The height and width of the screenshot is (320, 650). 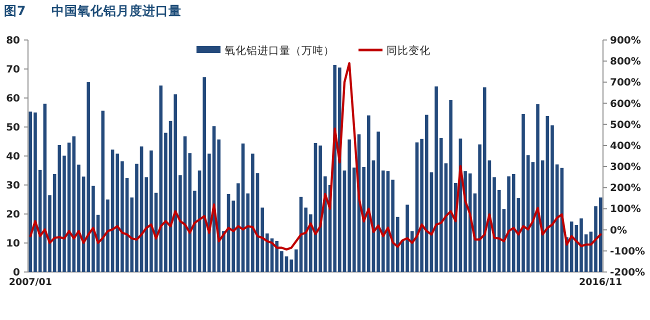 I want to click on chart-title: 图7 中国氧化铝月度进口量, so click(x=93, y=10).